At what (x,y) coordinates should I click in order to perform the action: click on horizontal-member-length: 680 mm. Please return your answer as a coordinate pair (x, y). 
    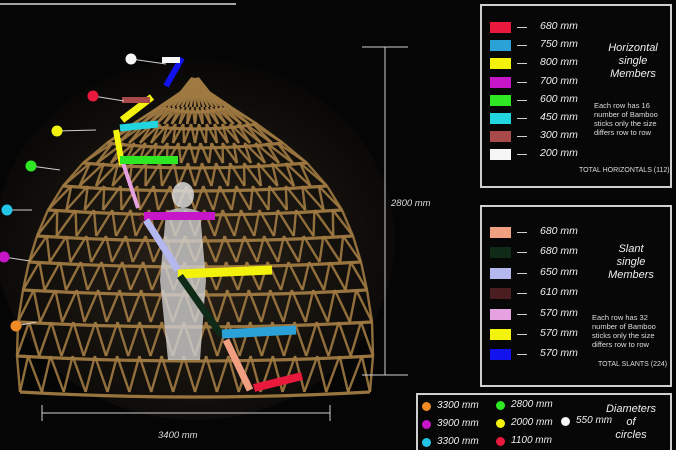
    Looking at the image, I should click on (559, 26).